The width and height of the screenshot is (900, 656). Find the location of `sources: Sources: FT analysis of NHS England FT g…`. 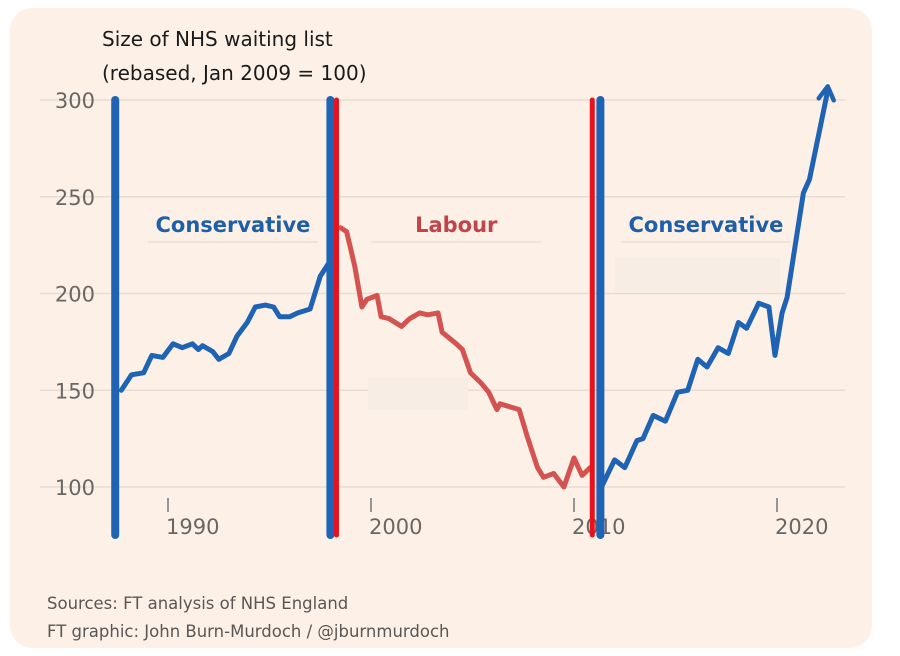

sources: Sources: FT analysis of NHS England FT g… is located at coordinates (248, 618).